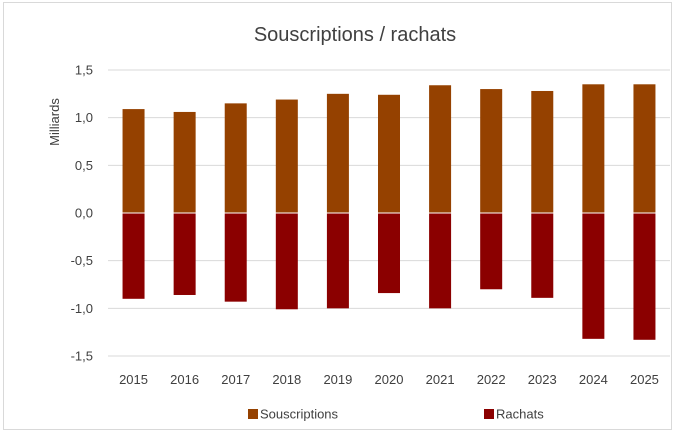 This screenshot has height=432, width=675. I want to click on bar-rachats-2025, so click(644, 276).